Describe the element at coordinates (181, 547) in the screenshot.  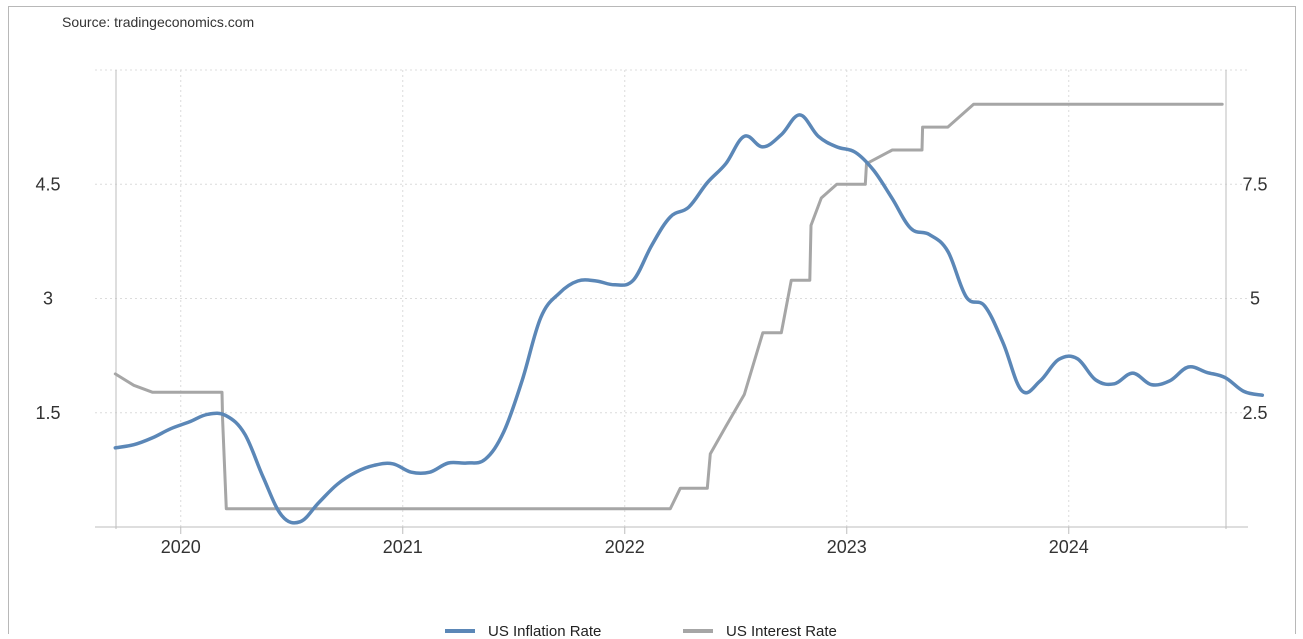
I see `x-tick-label: 2020` at that location.